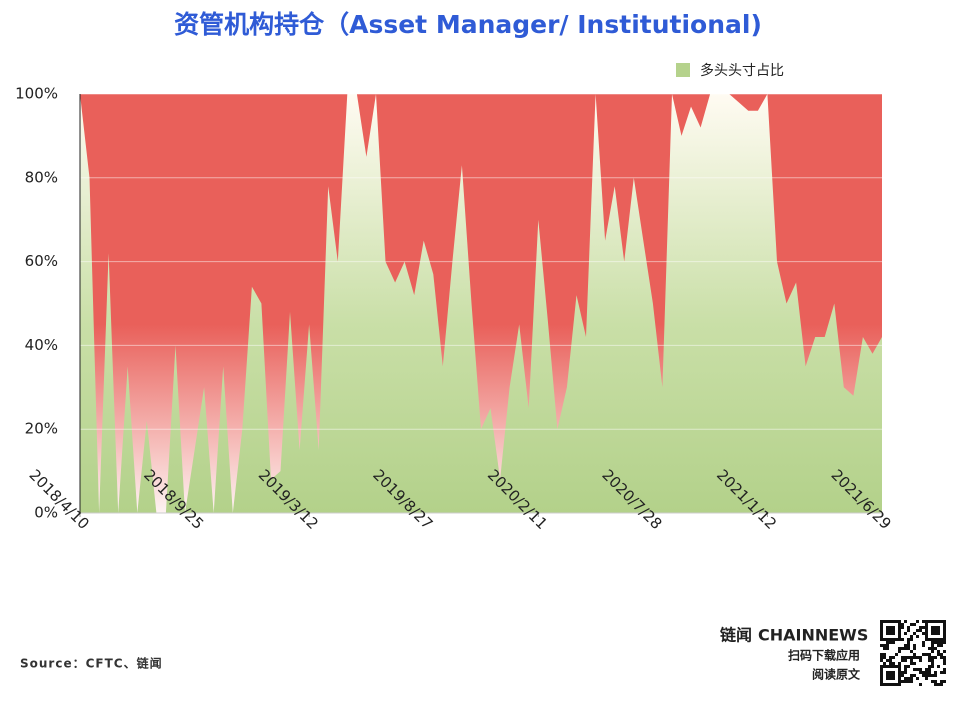  What do you see at coordinates (813, 635) in the screenshot?
I see `brand-en: CHAINNEWS` at bounding box center [813, 635].